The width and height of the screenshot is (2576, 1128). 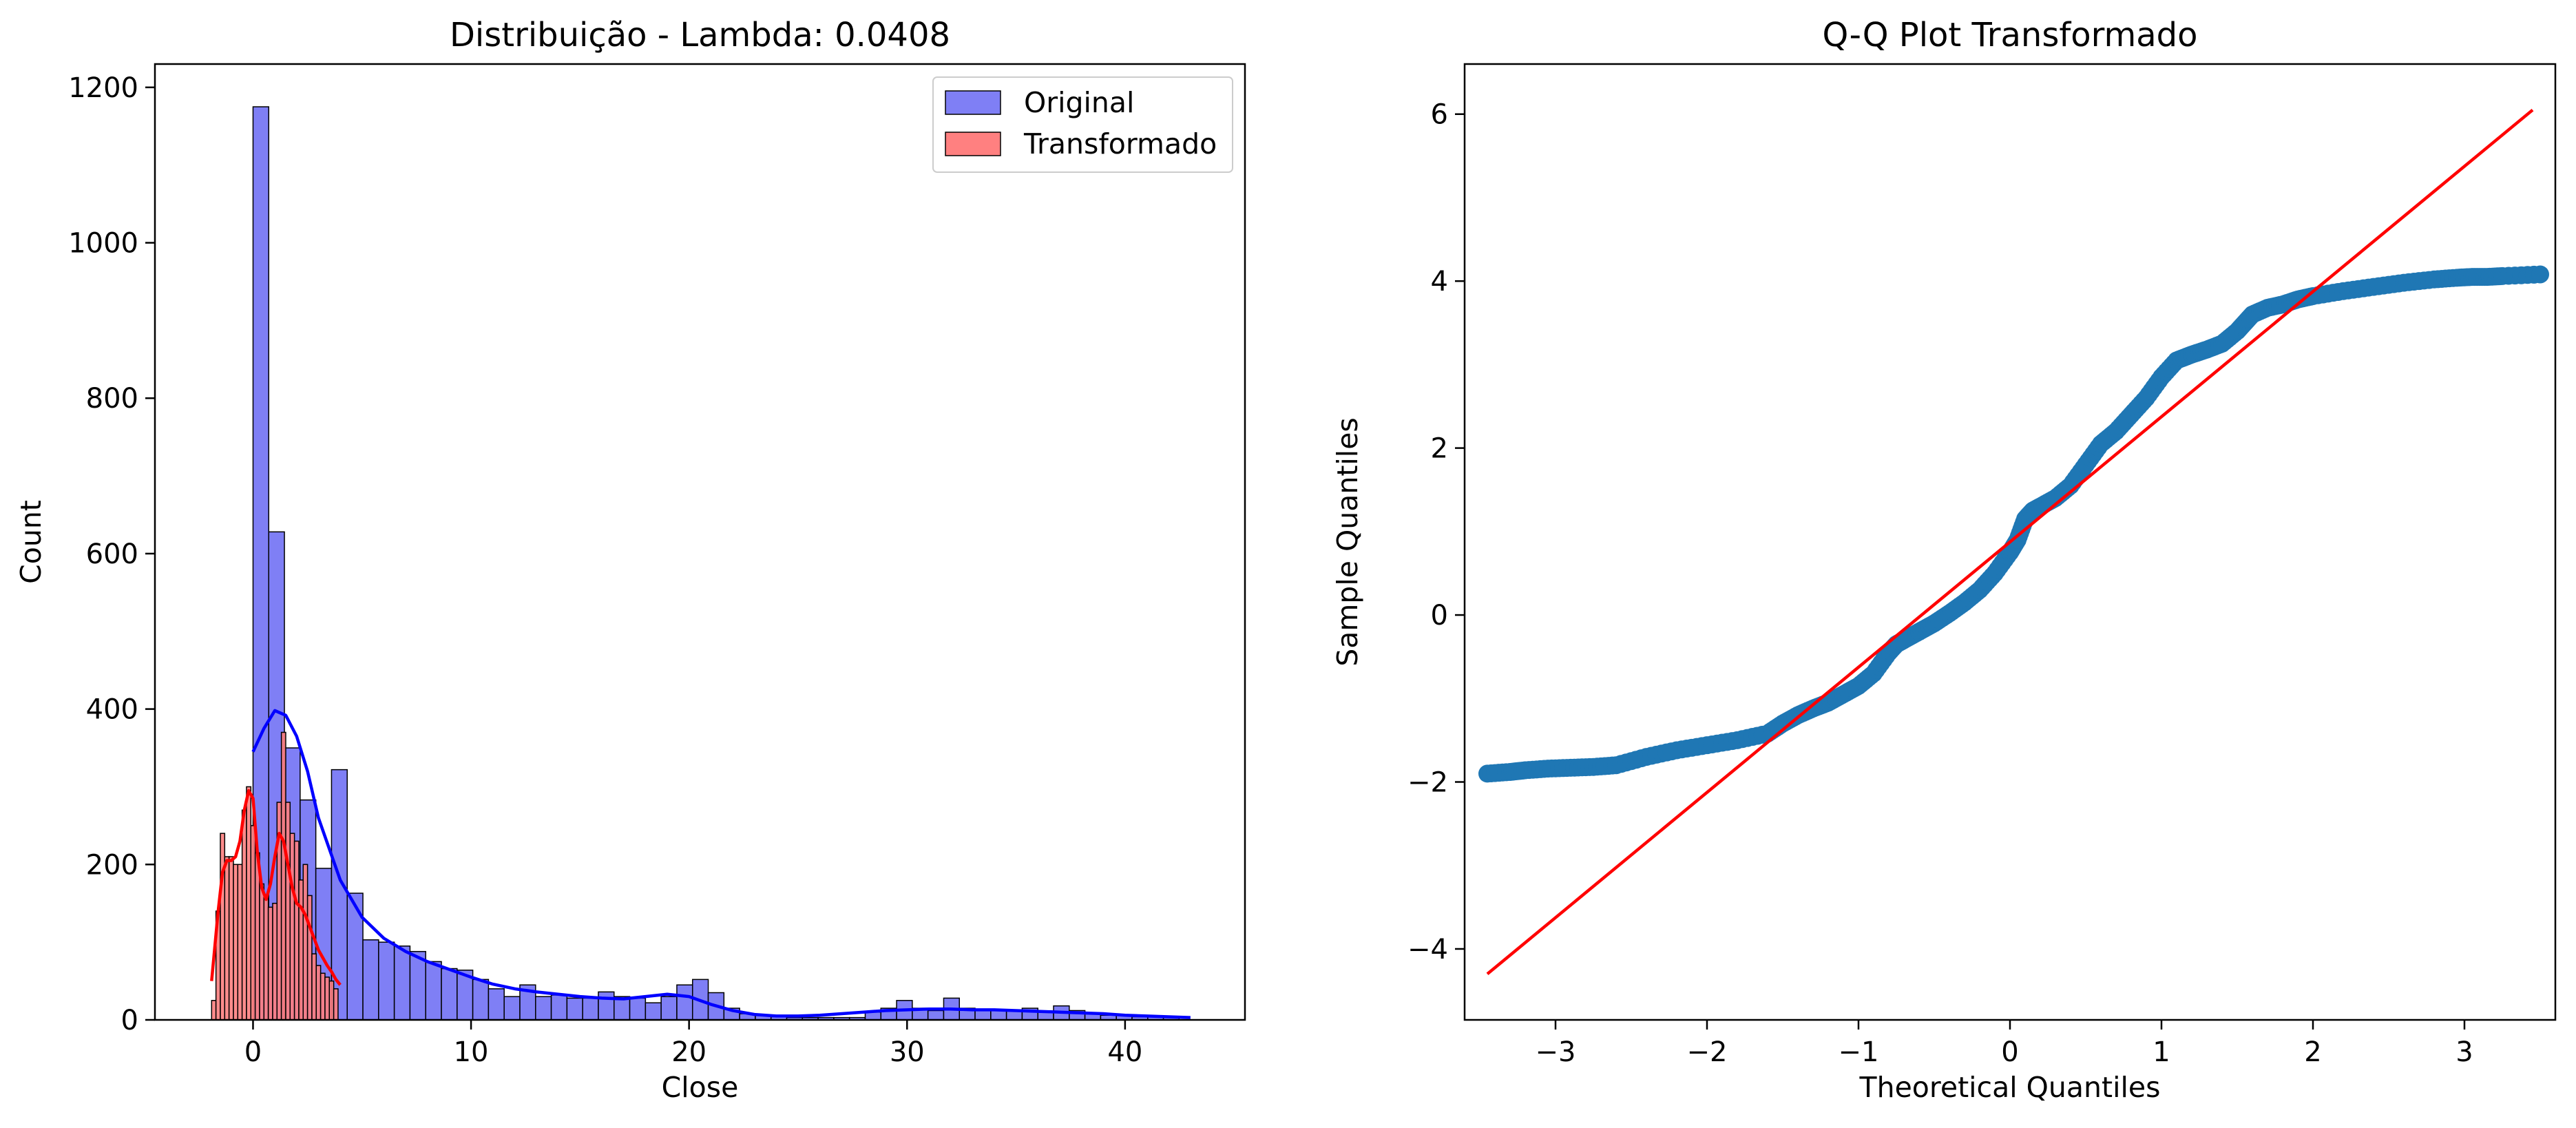 I want to click on legend-swatch-transformado, so click(x=973, y=144).